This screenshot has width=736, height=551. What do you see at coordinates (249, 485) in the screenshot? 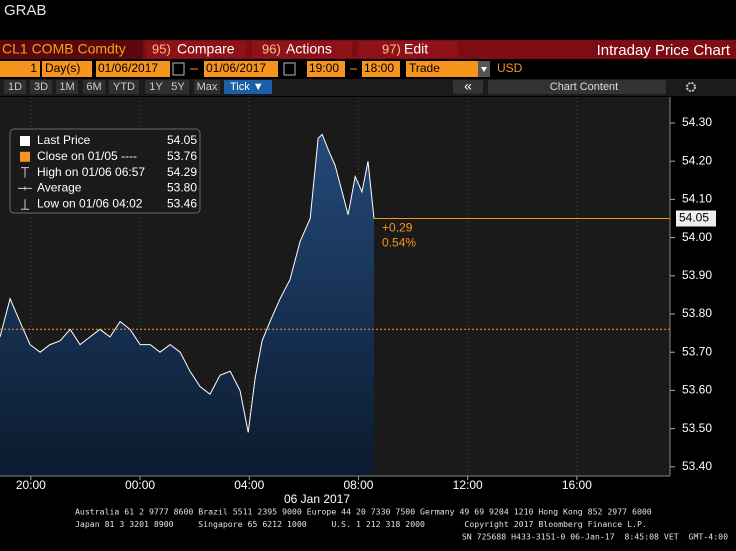
I see `x-tick-label: 04:00` at bounding box center [249, 485].